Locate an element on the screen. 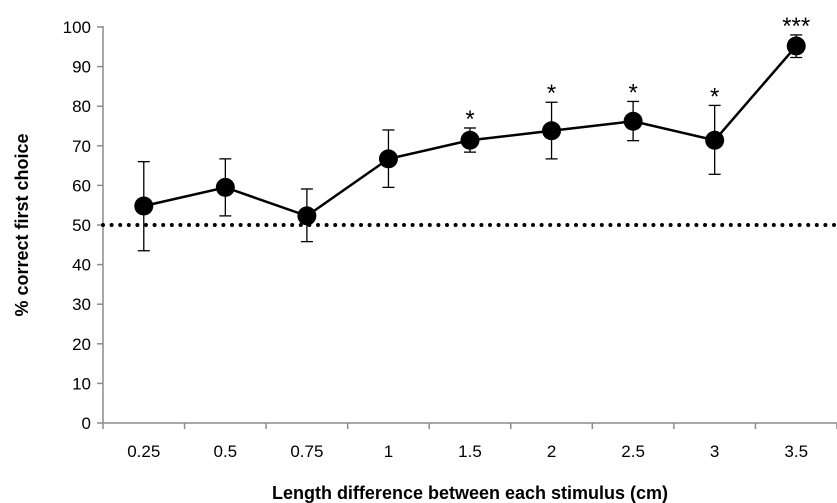  y-tick-label: 90 is located at coordinates (81, 67).